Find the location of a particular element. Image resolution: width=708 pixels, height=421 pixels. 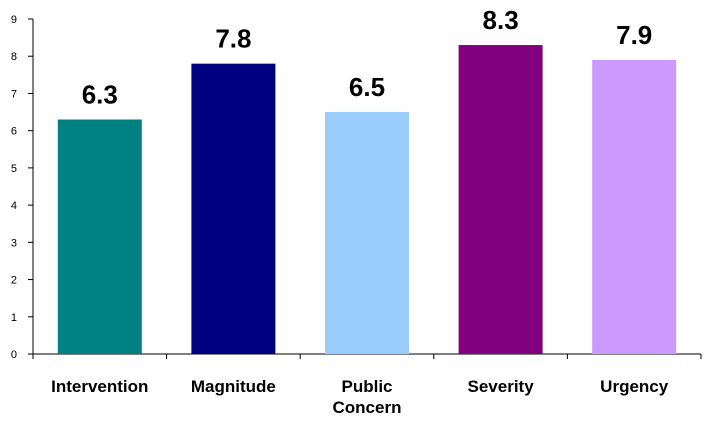

category-label: Concern is located at coordinates (367, 407).